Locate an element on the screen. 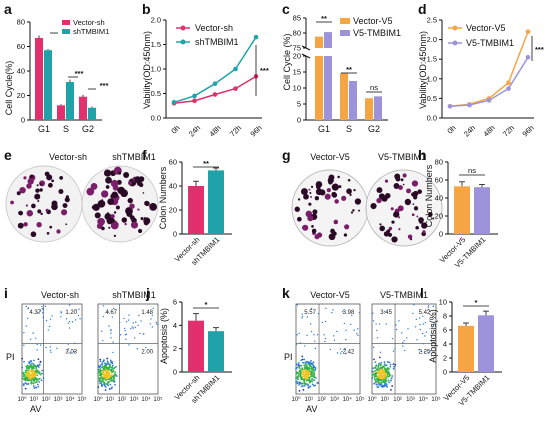  flow-v5-tmbim1-xtick-label: 10¹ is located at coordinates (384, 400).